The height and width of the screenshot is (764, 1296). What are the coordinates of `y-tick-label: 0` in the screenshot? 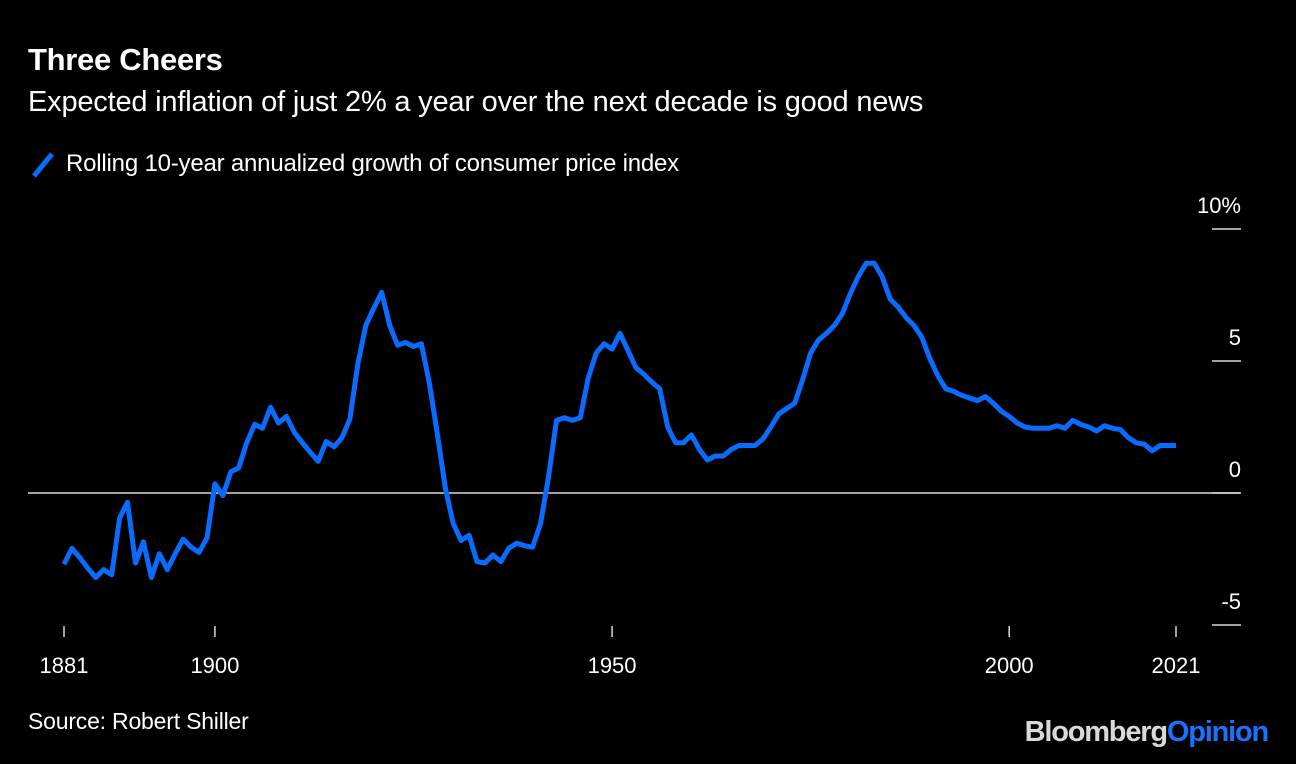 It's located at (1235, 469).